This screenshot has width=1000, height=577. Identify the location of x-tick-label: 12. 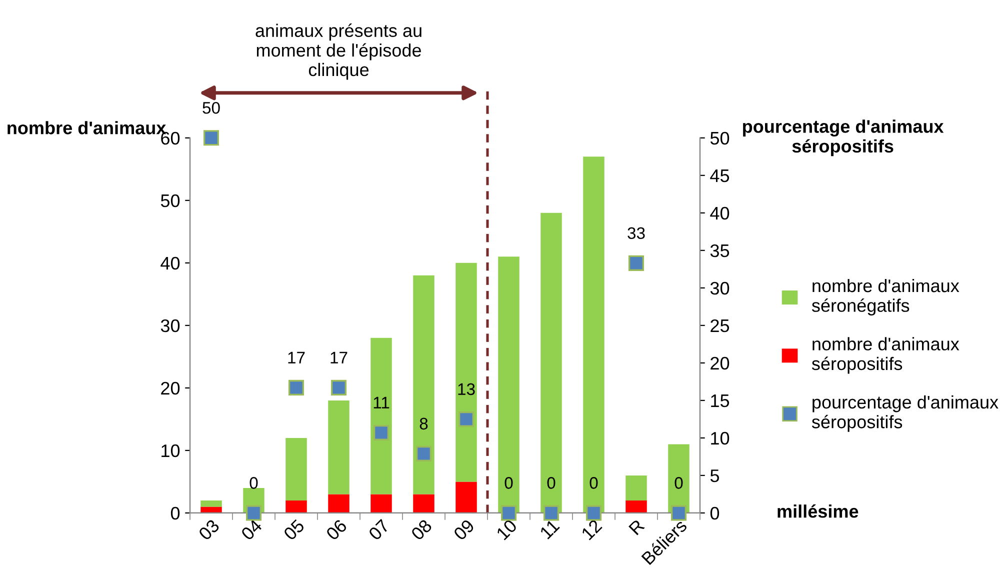
(591, 529).